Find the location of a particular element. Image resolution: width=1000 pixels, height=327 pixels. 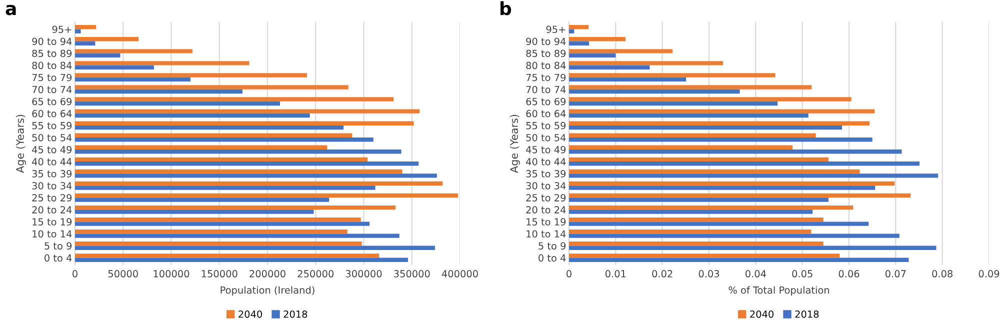

y-tick-label: 0 to 4 is located at coordinates (58, 258).